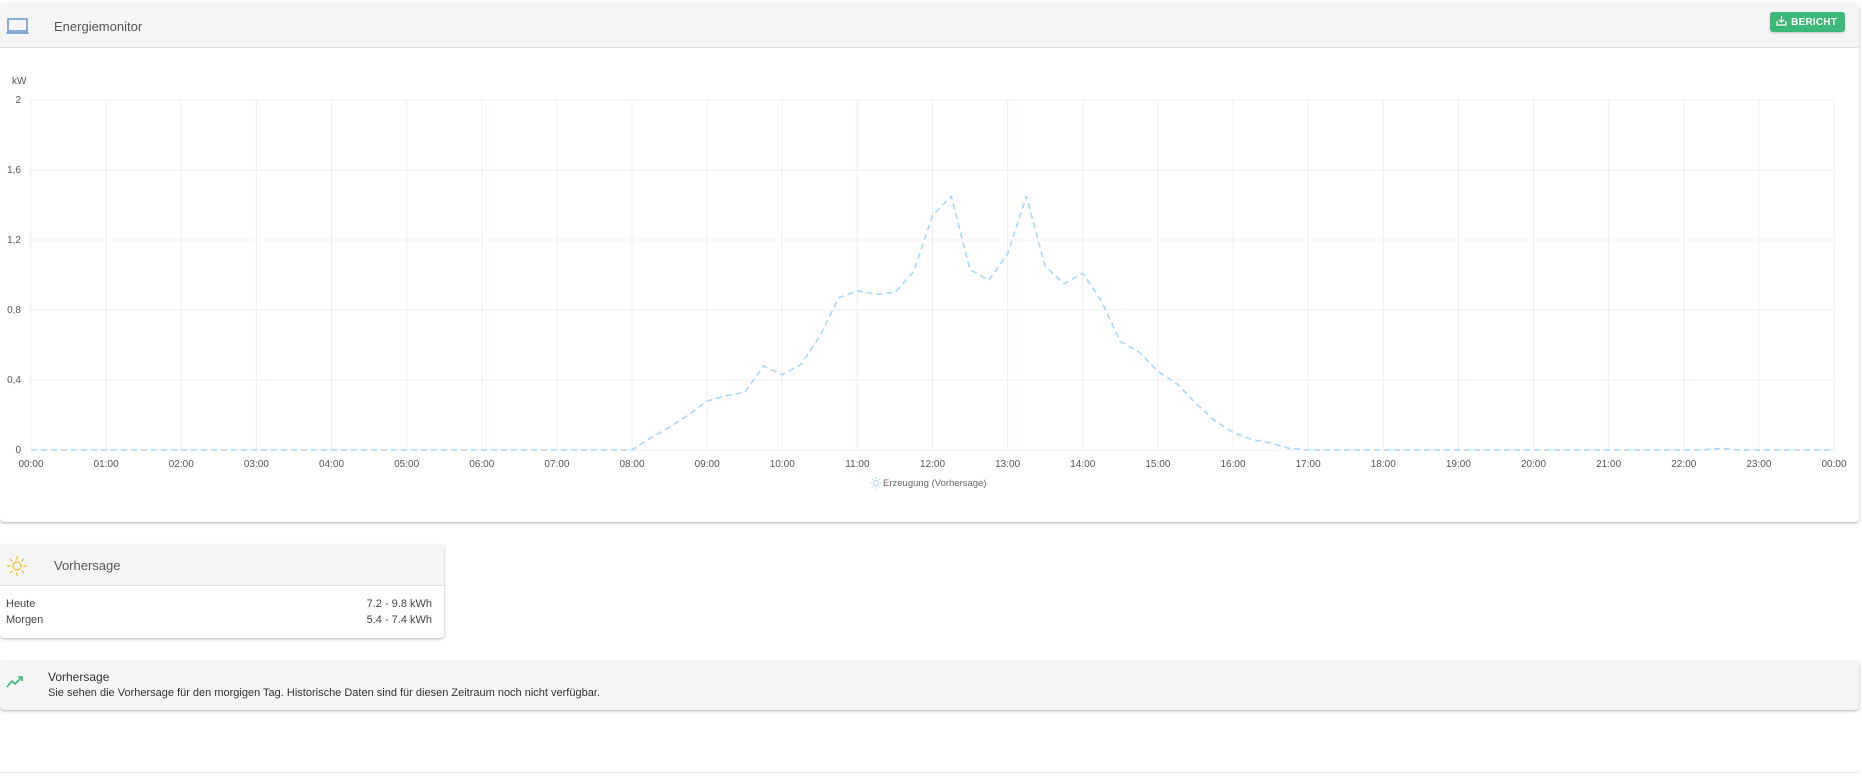 This screenshot has height=776, width=1862. I want to click on forecast-row-label: Morgen, so click(25, 620).